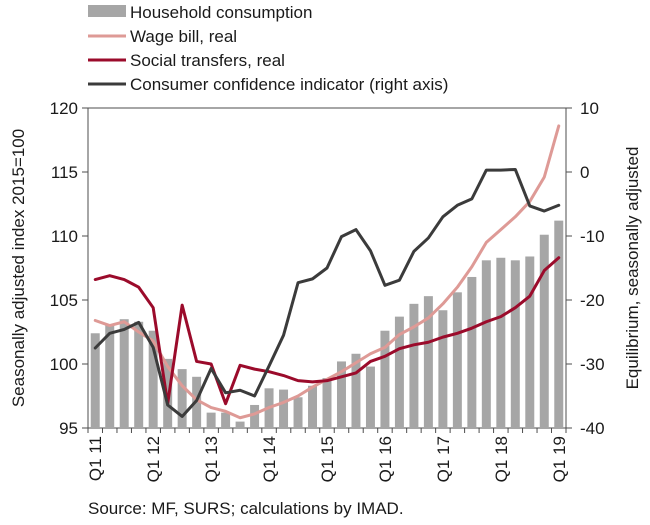 Image resolution: width=650 pixels, height=525 pixels. Describe the element at coordinates (246, 508) in the screenshot. I see `source-note: Source: MF, SURS; calculations by IMAD.` at that location.